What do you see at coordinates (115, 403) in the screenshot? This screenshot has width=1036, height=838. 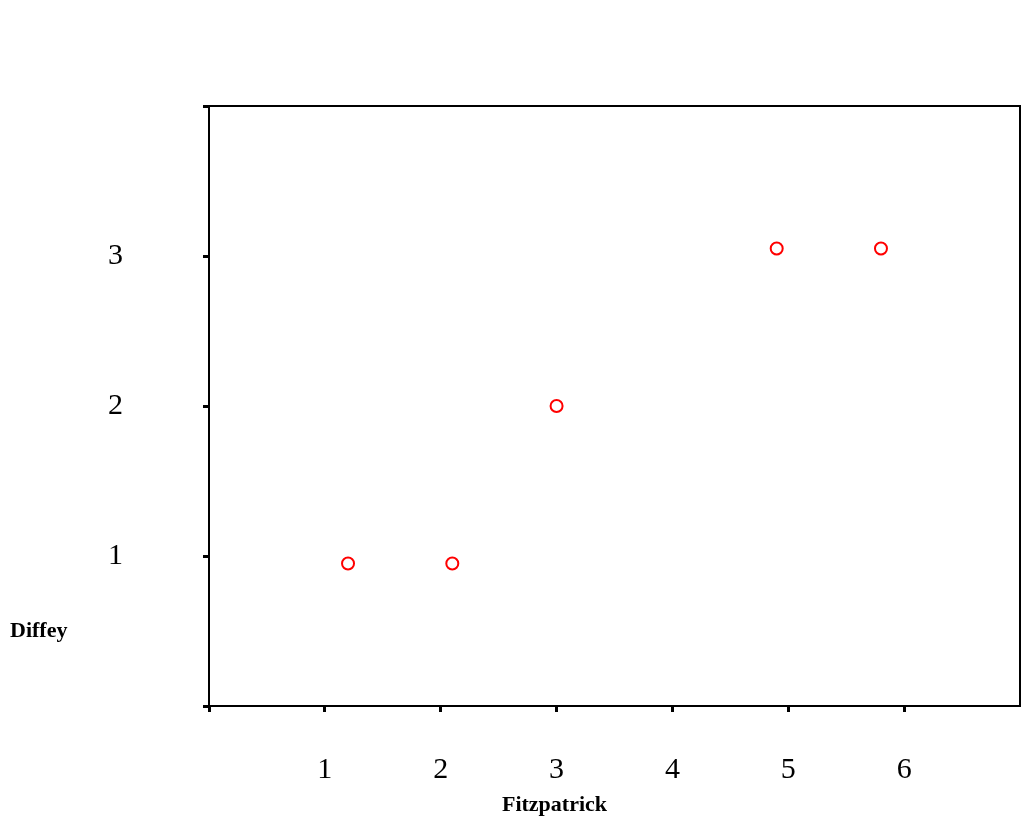 I see `y-tick-label: 2` at bounding box center [115, 403].